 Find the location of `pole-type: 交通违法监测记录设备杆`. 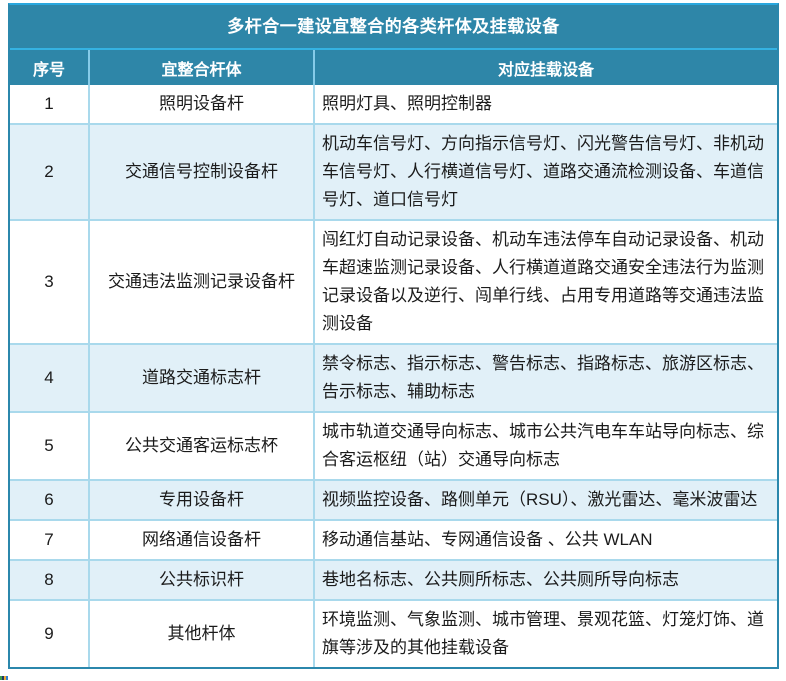

pole-type: 交通违法监测记录设备杆 is located at coordinates (202, 282).